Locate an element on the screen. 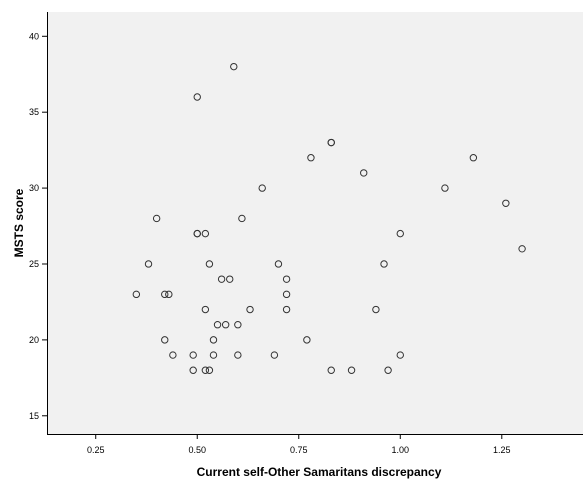 Image resolution: width=583 pixels, height=483 pixels. y-tick-label: 25 is located at coordinates (34, 264).